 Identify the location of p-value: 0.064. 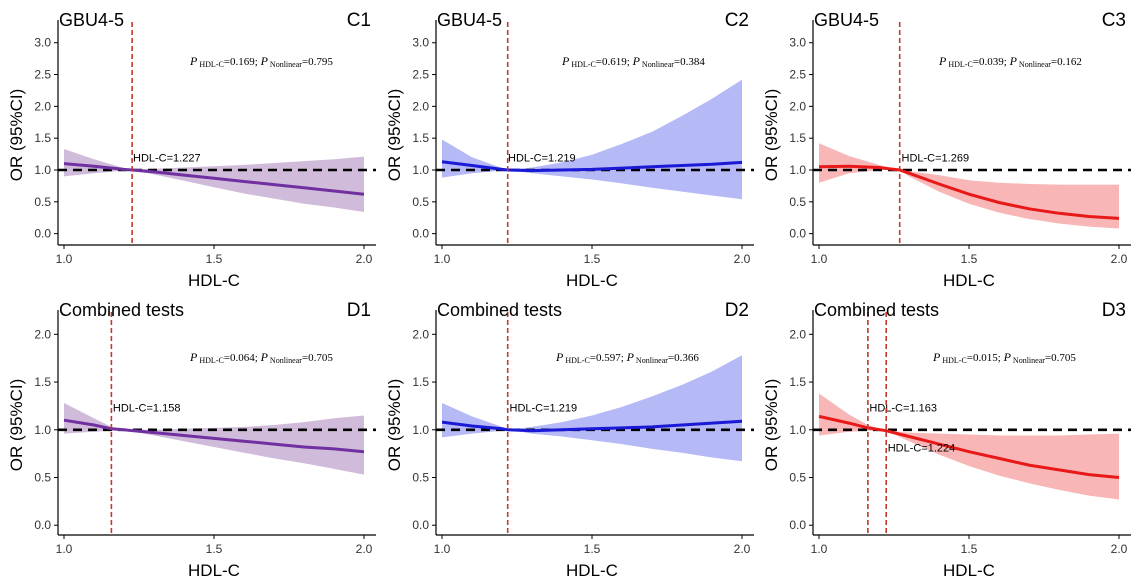
(242, 358).